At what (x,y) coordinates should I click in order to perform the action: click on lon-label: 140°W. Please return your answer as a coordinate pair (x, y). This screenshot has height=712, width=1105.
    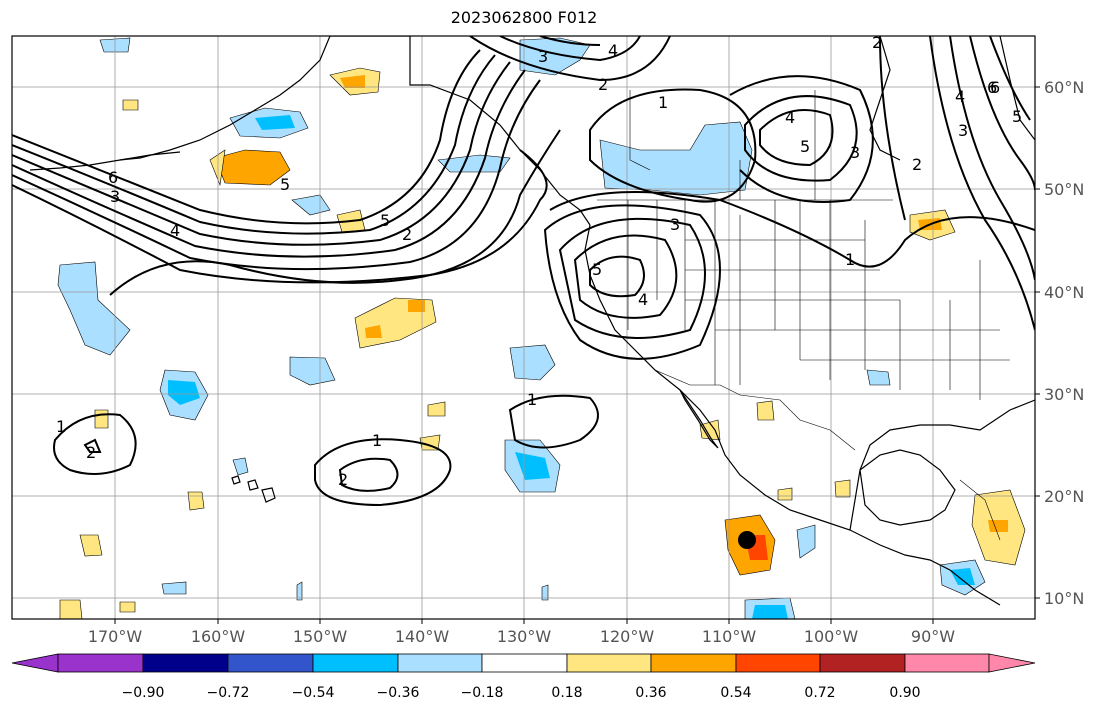
    Looking at the image, I should click on (422, 636).